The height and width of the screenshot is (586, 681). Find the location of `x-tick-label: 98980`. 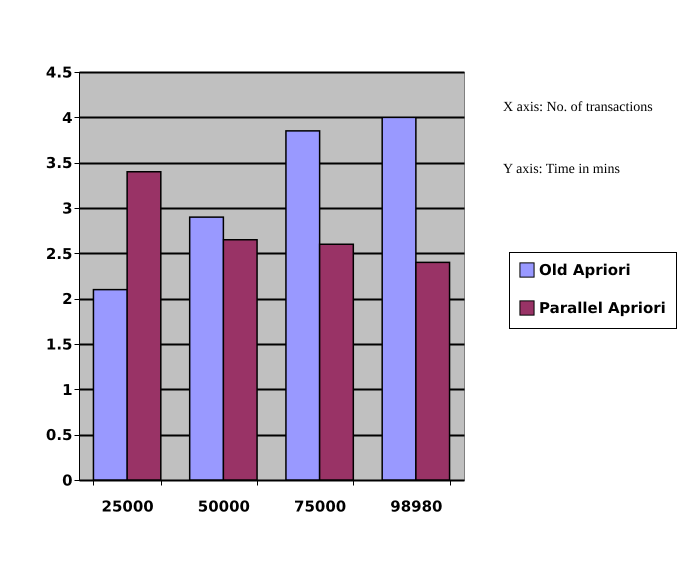

x-tick-label: 98980 is located at coordinates (416, 507).